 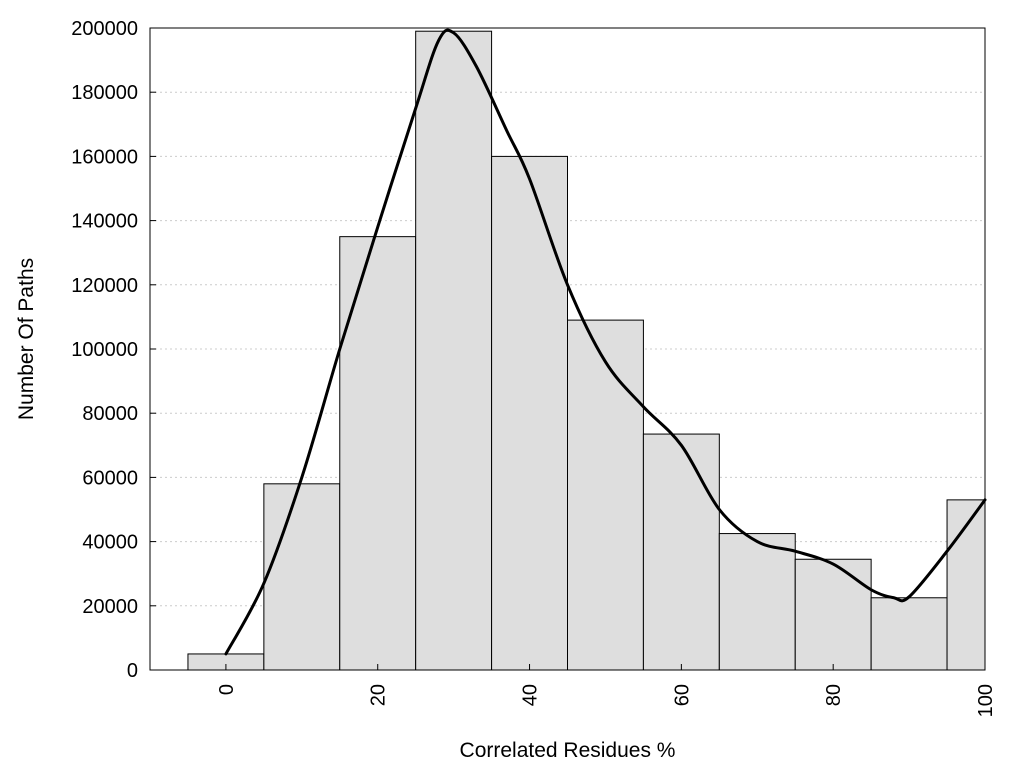 I want to click on y-tick-label: 40000, so click(x=110, y=543).